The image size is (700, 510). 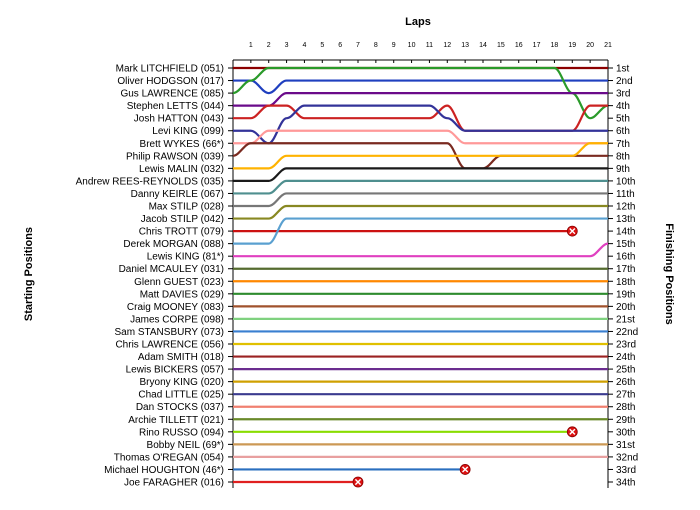 What do you see at coordinates (180, 407) in the screenshot?
I see `starting-label: Dan STOCKS (037)` at bounding box center [180, 407].